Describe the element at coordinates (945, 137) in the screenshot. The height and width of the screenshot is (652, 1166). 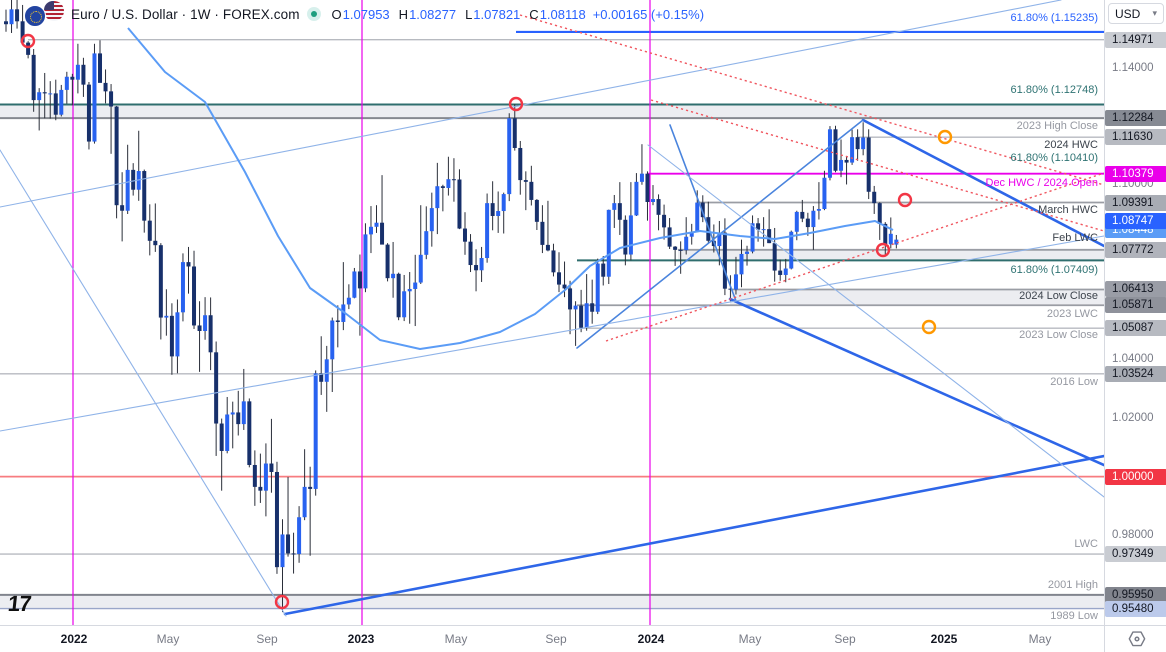
I see `2024-hwc-marker` at that location.